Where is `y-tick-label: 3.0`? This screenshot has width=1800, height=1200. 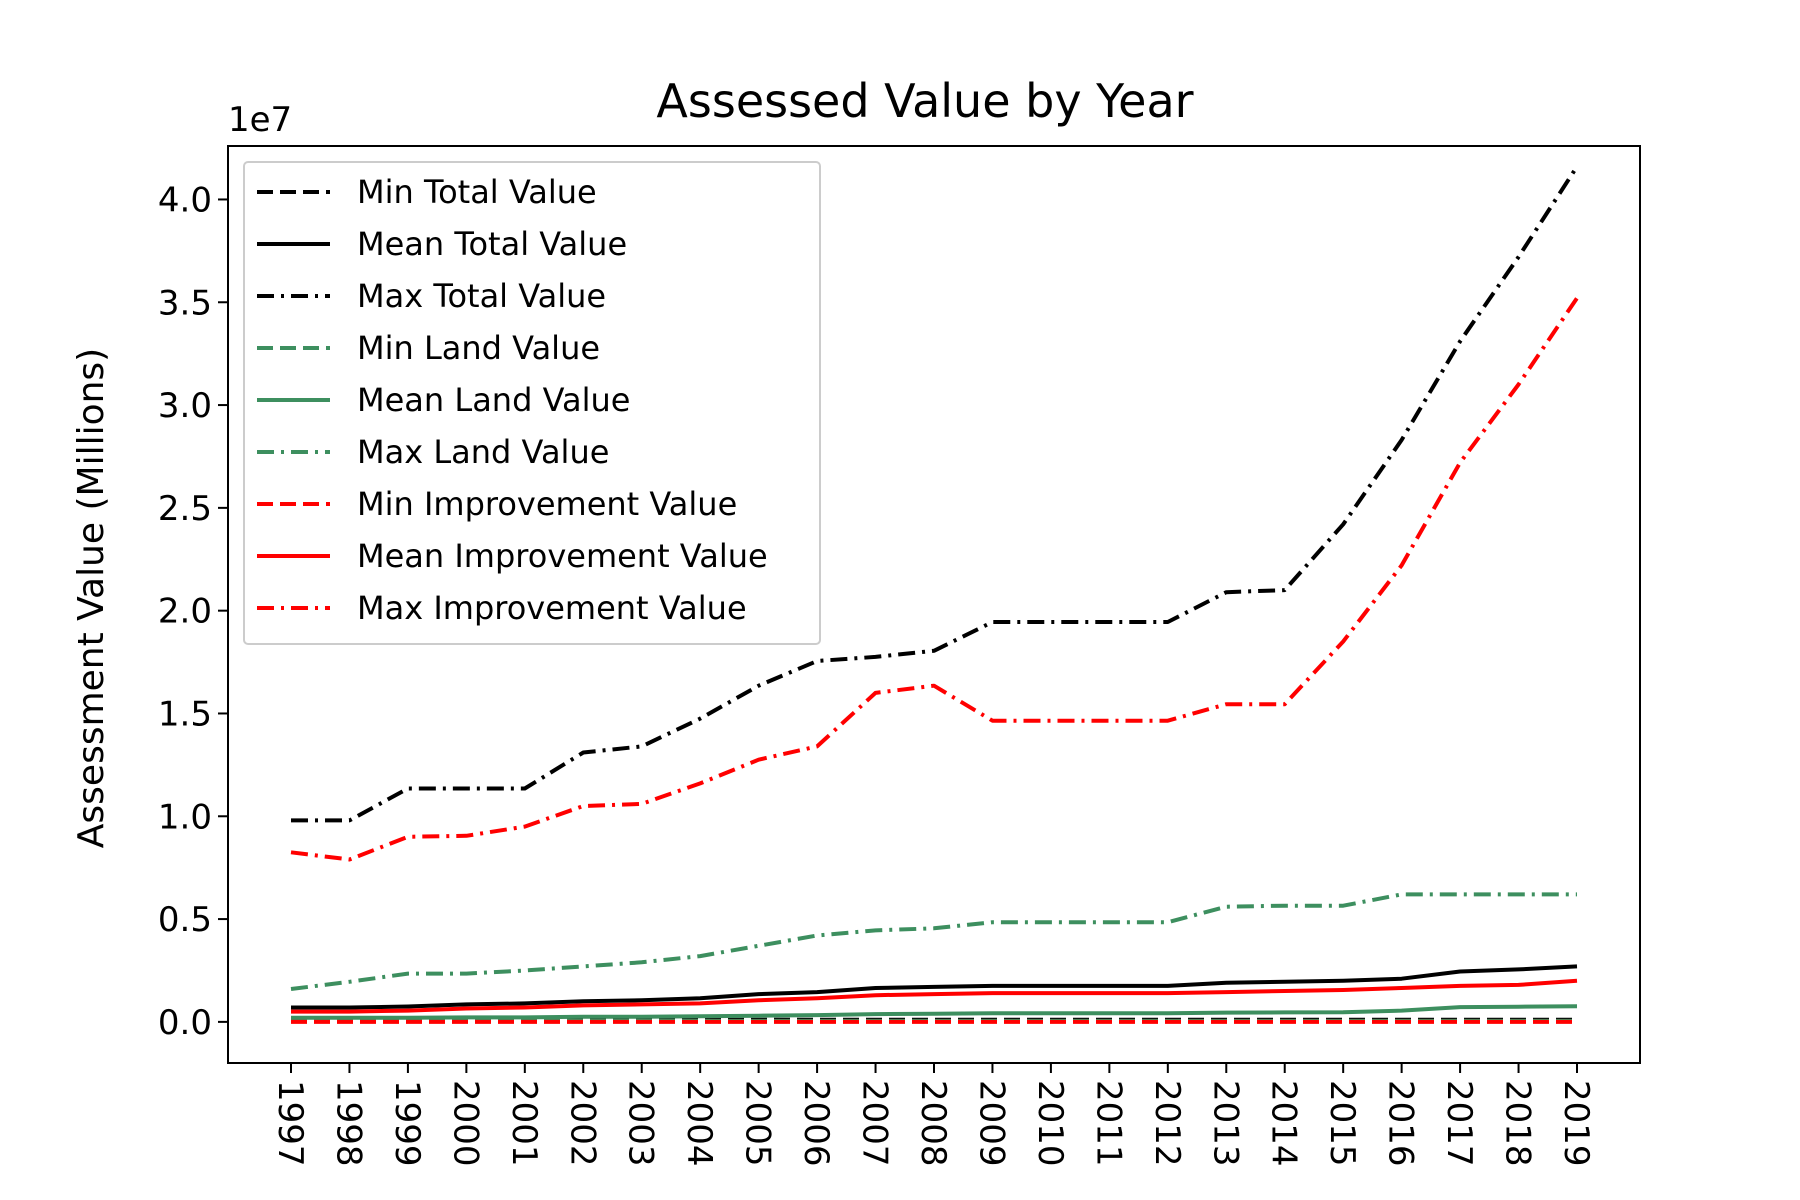
y-tick-label: 3.0 is located at coordinates (185, 406).